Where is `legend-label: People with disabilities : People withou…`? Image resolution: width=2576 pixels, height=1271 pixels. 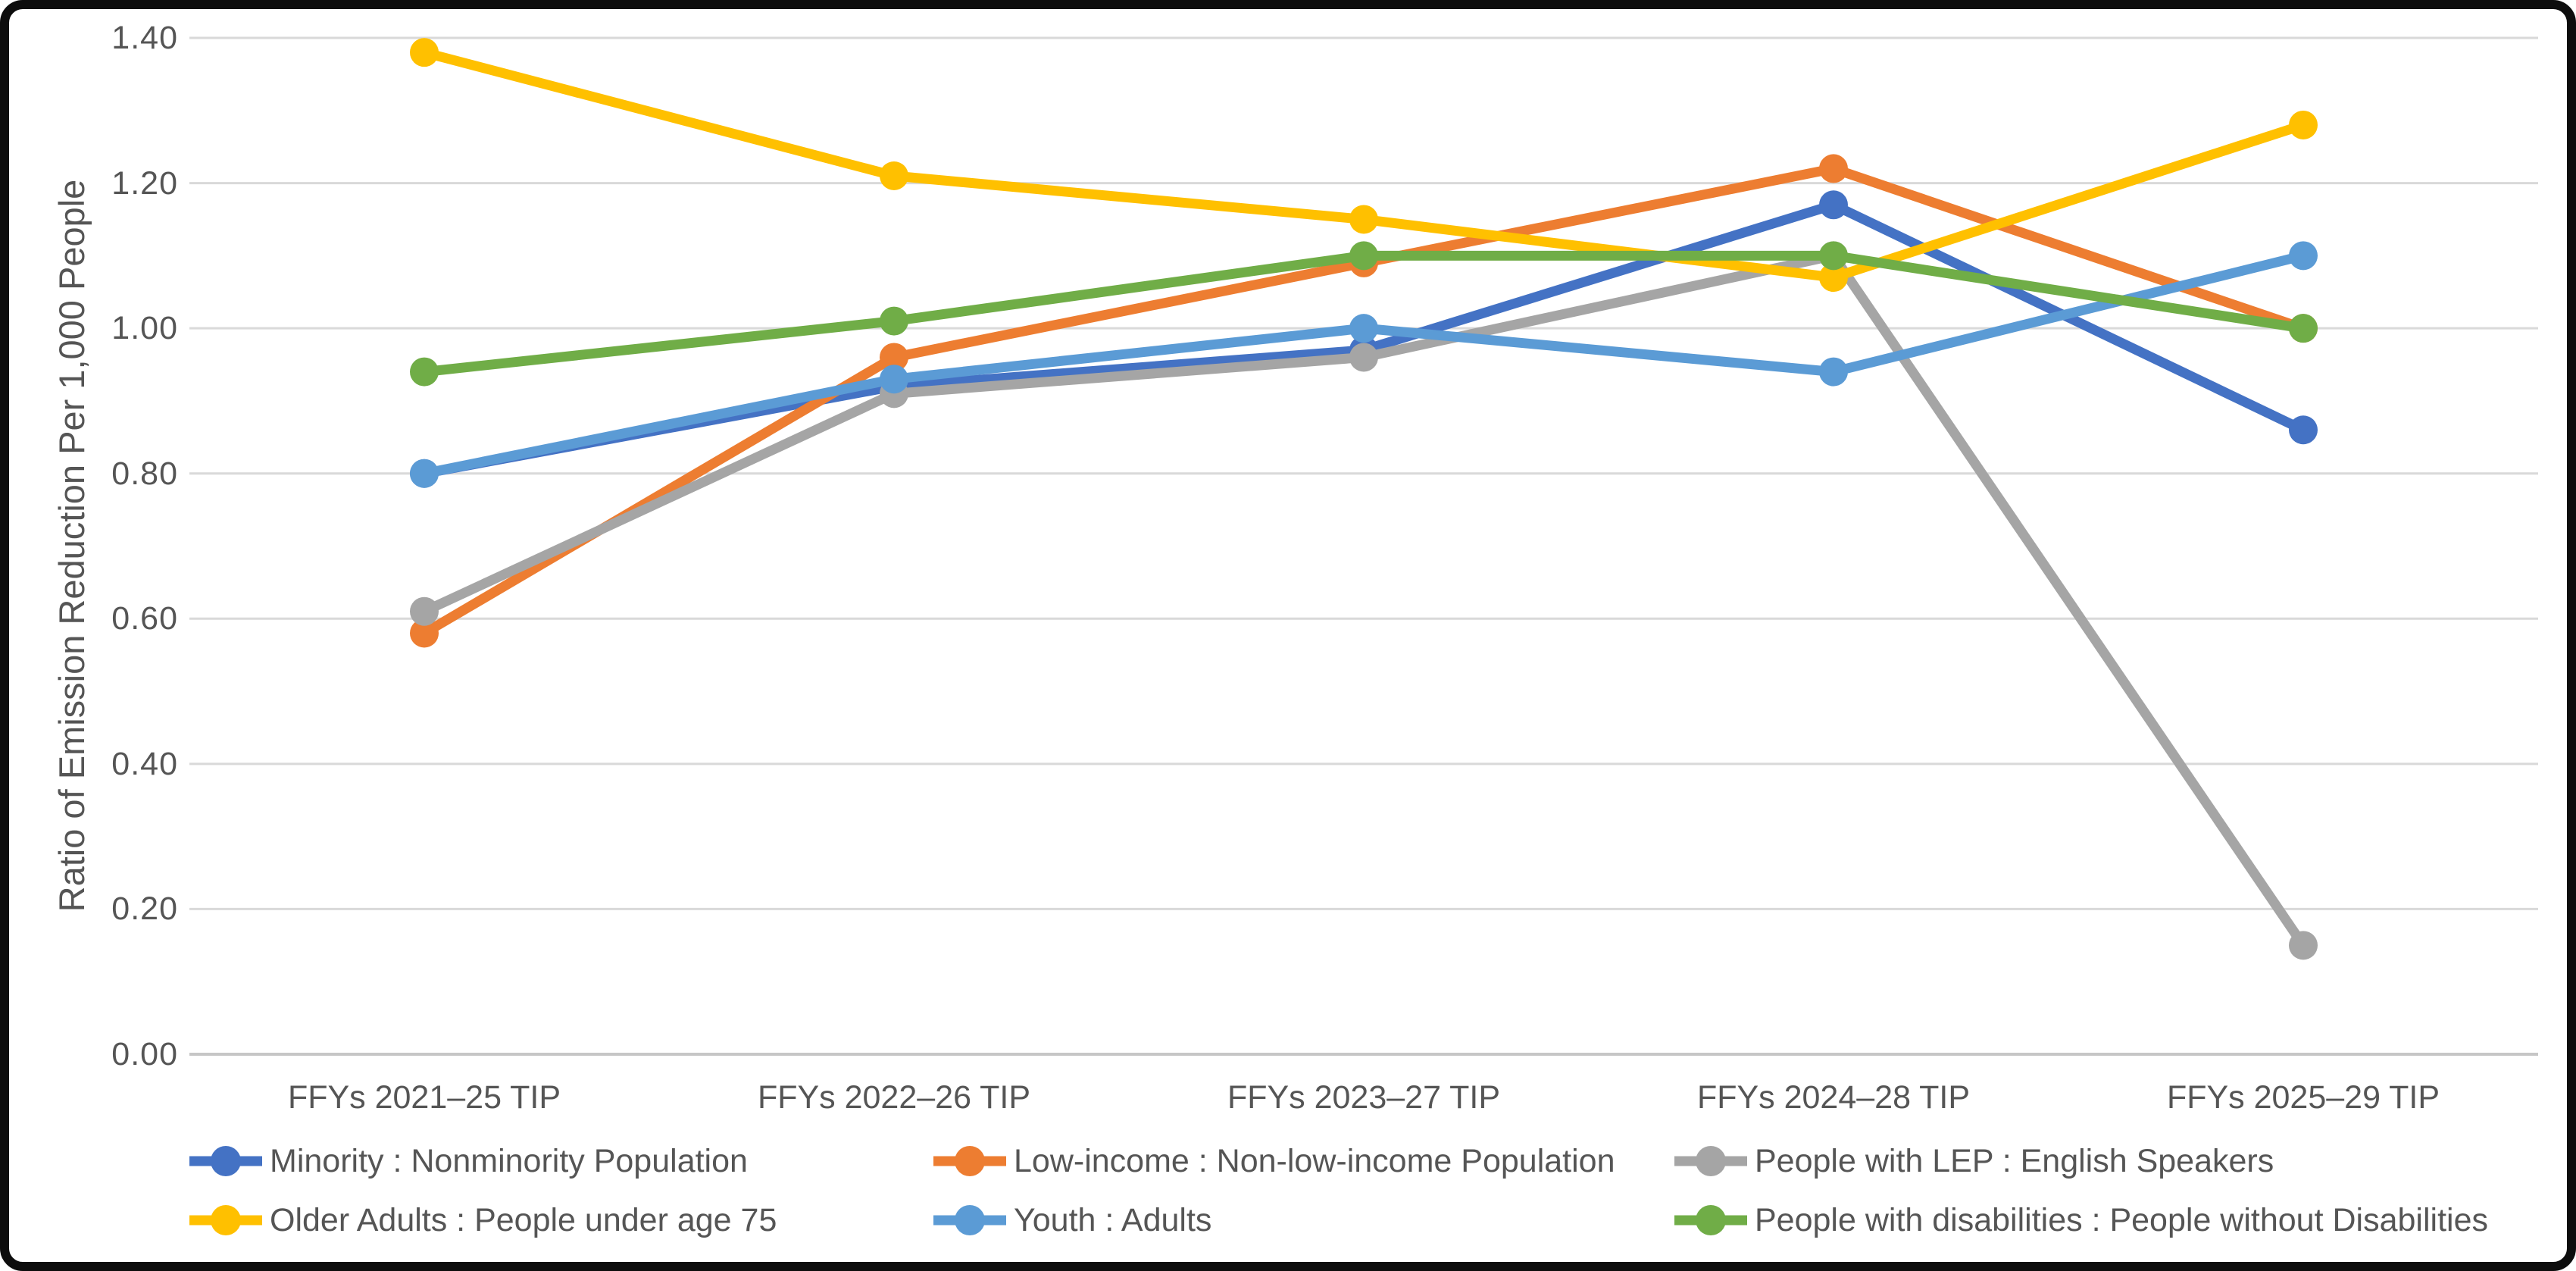
legend-label: People with disabilities : People withou… is located at coordinates (2122, 1219).